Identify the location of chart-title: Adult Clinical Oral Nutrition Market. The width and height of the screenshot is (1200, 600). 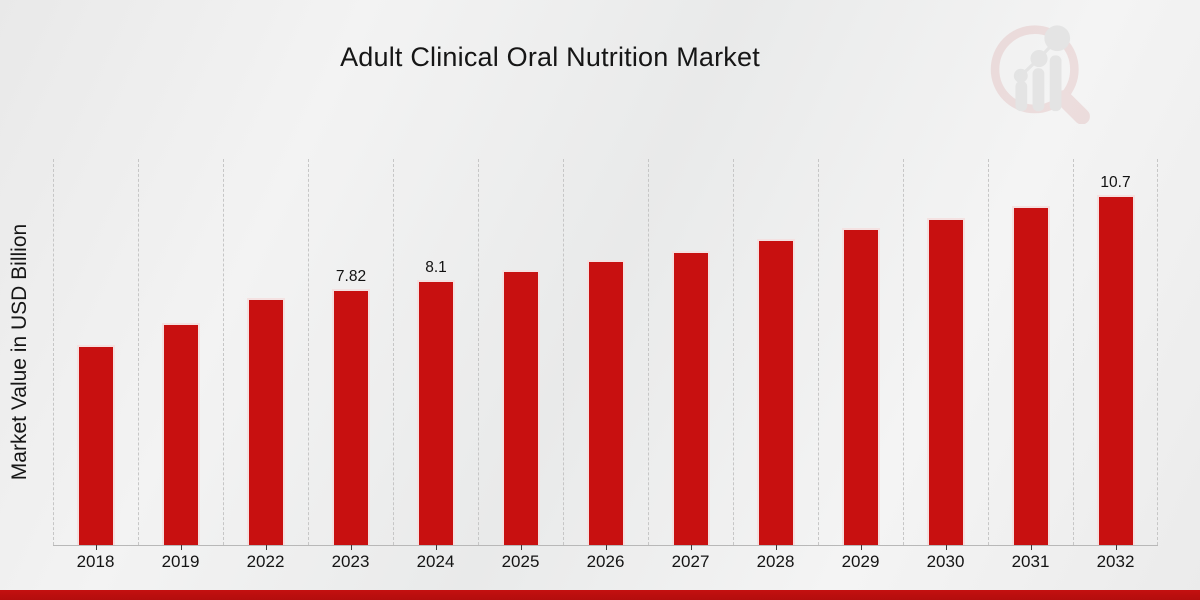
(550, 57).